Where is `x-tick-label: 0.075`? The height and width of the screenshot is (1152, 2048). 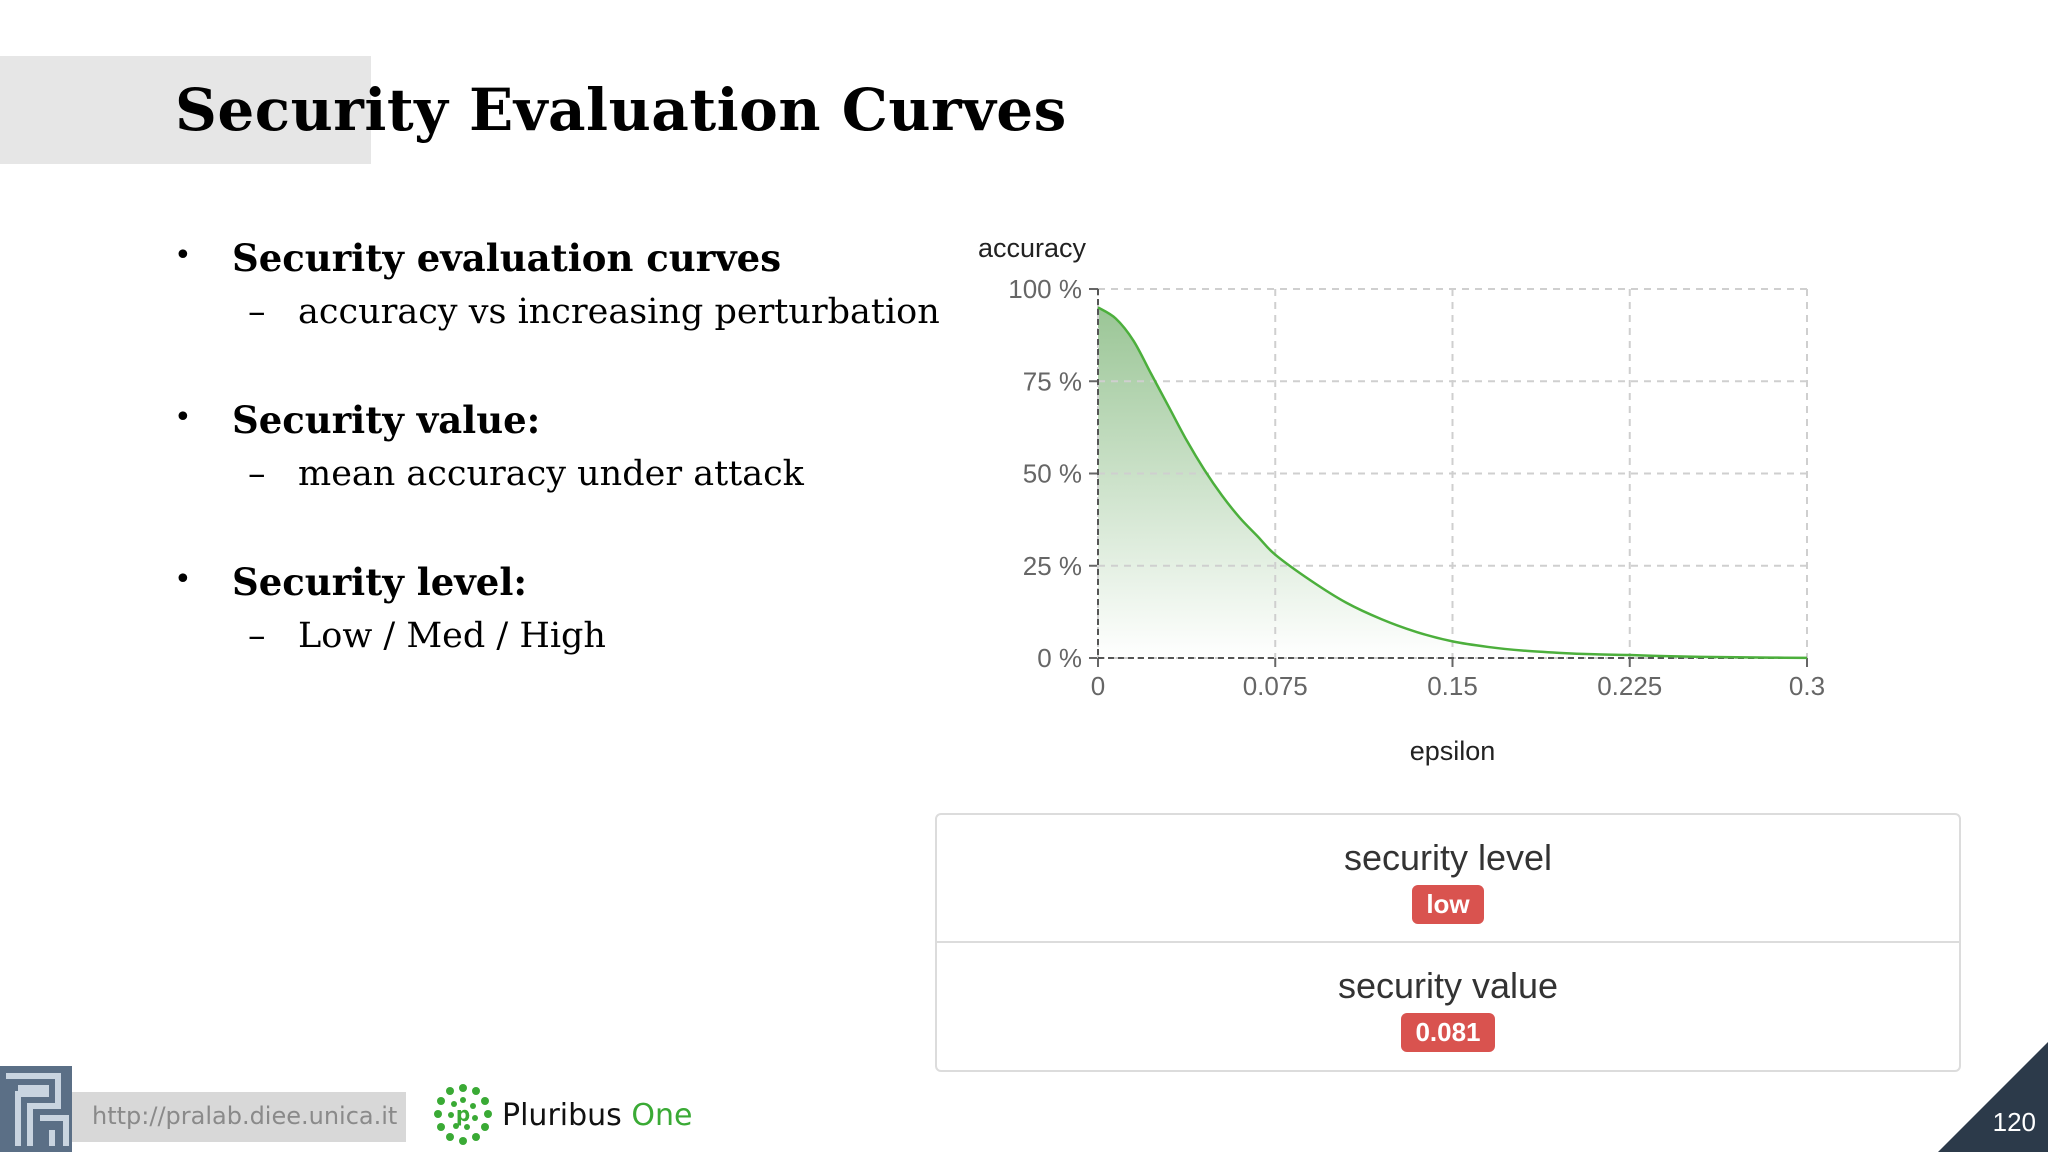 x-tick-label: 0.075 is located at coordinates (1275, 686).